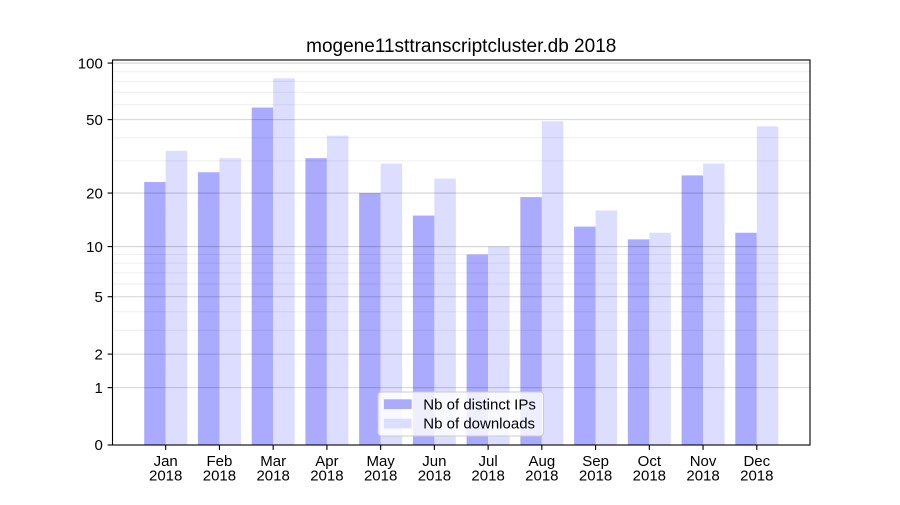  I want to click on svg-text: 50, so click(94, 120).